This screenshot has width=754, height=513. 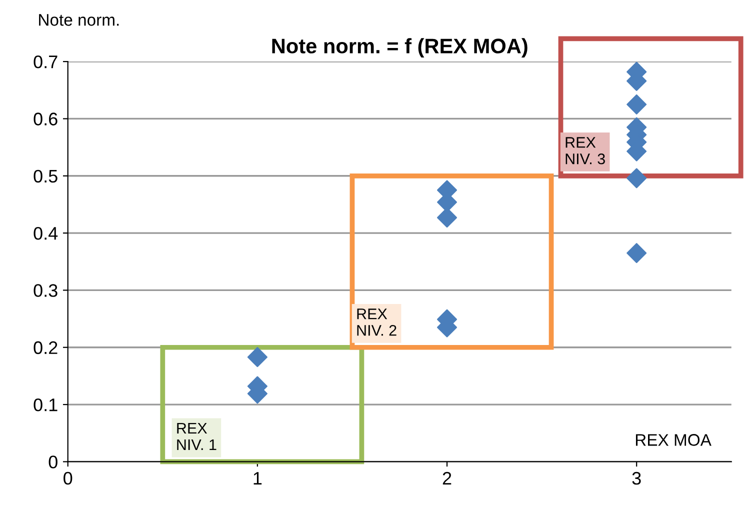 What do you see at coordinates (674, 440) in the screenshot?
I see `x-axis-title: REX MOA` at bounding box center [674, 440].